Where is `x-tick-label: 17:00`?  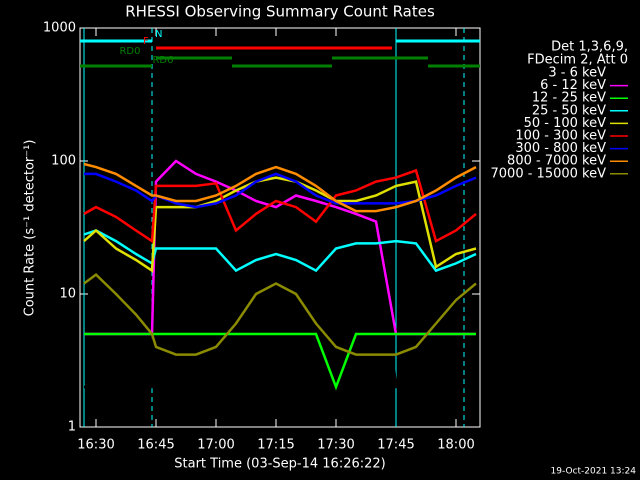 x-tick-label: 17:00 is located at coordinates (215, 445).